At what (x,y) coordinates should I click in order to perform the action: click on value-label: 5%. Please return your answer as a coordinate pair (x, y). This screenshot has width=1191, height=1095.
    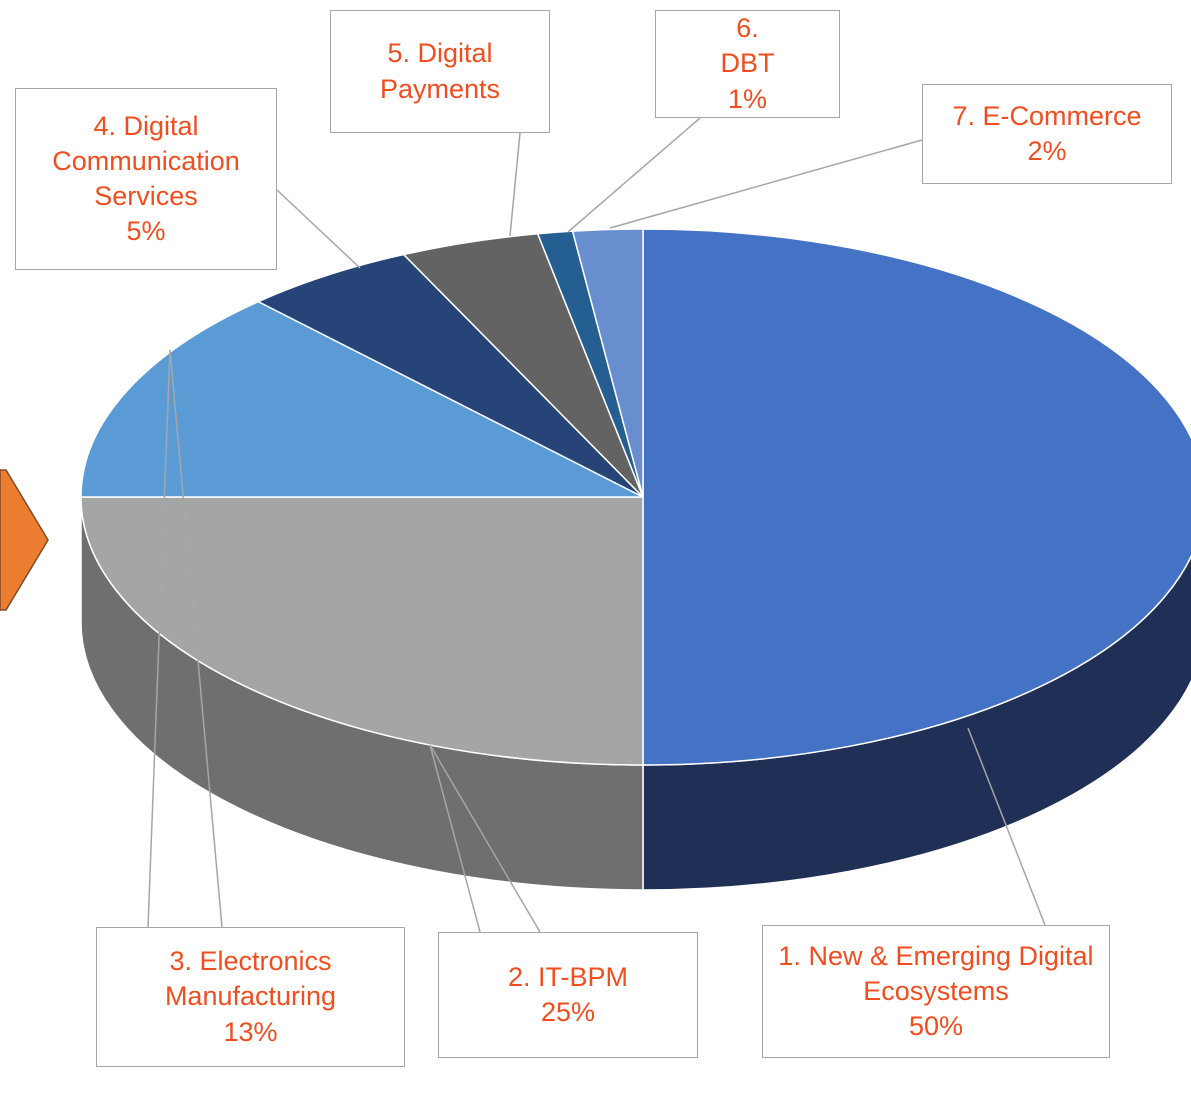
    Looking at the image, I should click on (146, 231).